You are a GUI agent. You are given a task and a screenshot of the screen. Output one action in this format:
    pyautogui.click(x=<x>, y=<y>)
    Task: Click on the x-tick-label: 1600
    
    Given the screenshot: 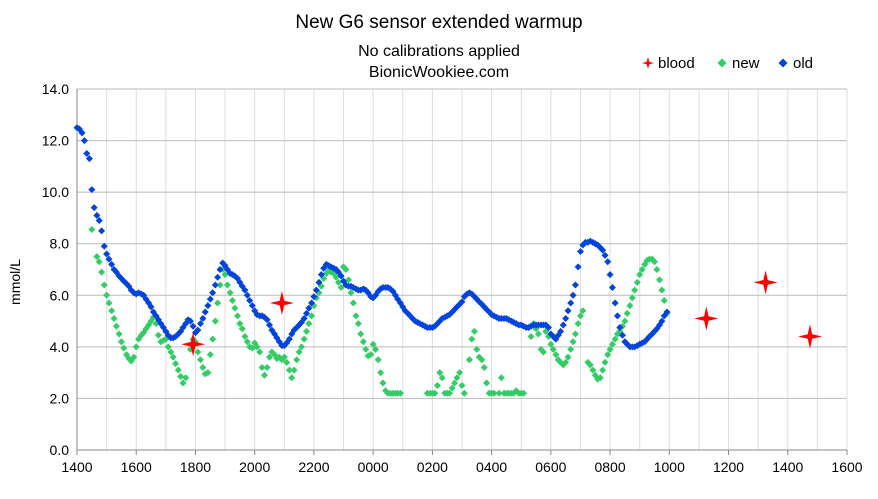 What is the action you would take?
    pyautogui.click(x=136, y=467)
    